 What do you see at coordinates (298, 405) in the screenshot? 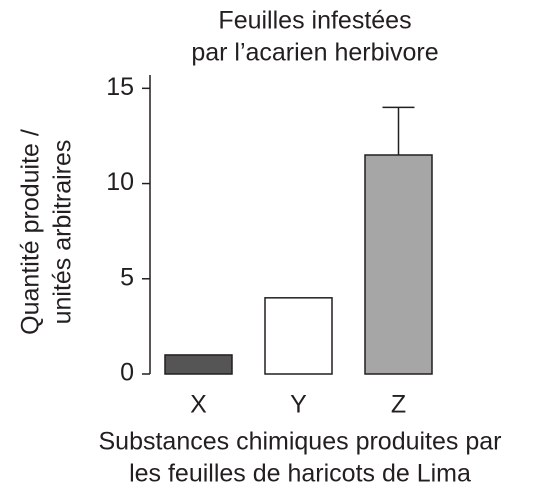
I see `x-tick-label: Y` at bounding box center [298, 405].